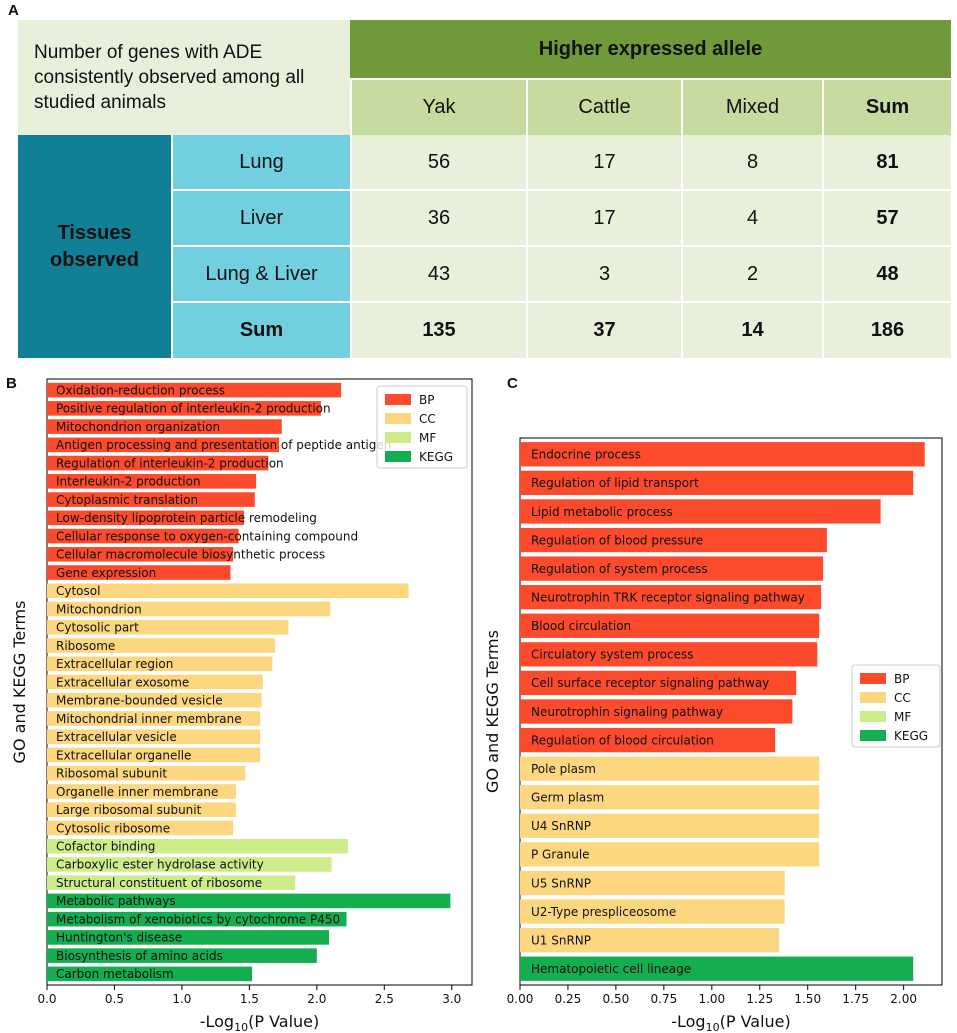 The width and height of the screenshot is (957, 1033). What do you see at coordinates (807, 999) in the screenshot?
I see `x-tick-label: 1.50` at bounding box center [807, 999].